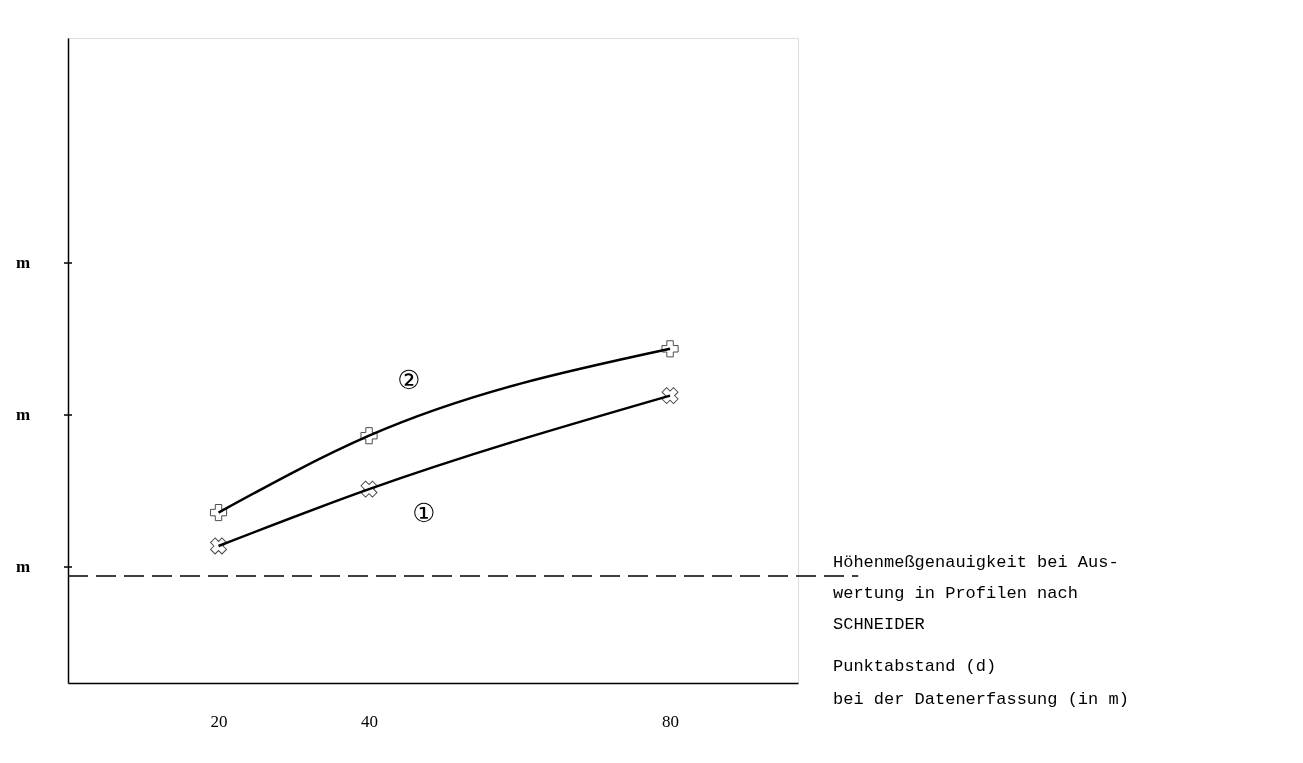 The image size is (1303, 763). What do you see at coordinates (671, 721) in the screenshot?
I see `x-tick-label: 80` at bounding box center [671, 721].